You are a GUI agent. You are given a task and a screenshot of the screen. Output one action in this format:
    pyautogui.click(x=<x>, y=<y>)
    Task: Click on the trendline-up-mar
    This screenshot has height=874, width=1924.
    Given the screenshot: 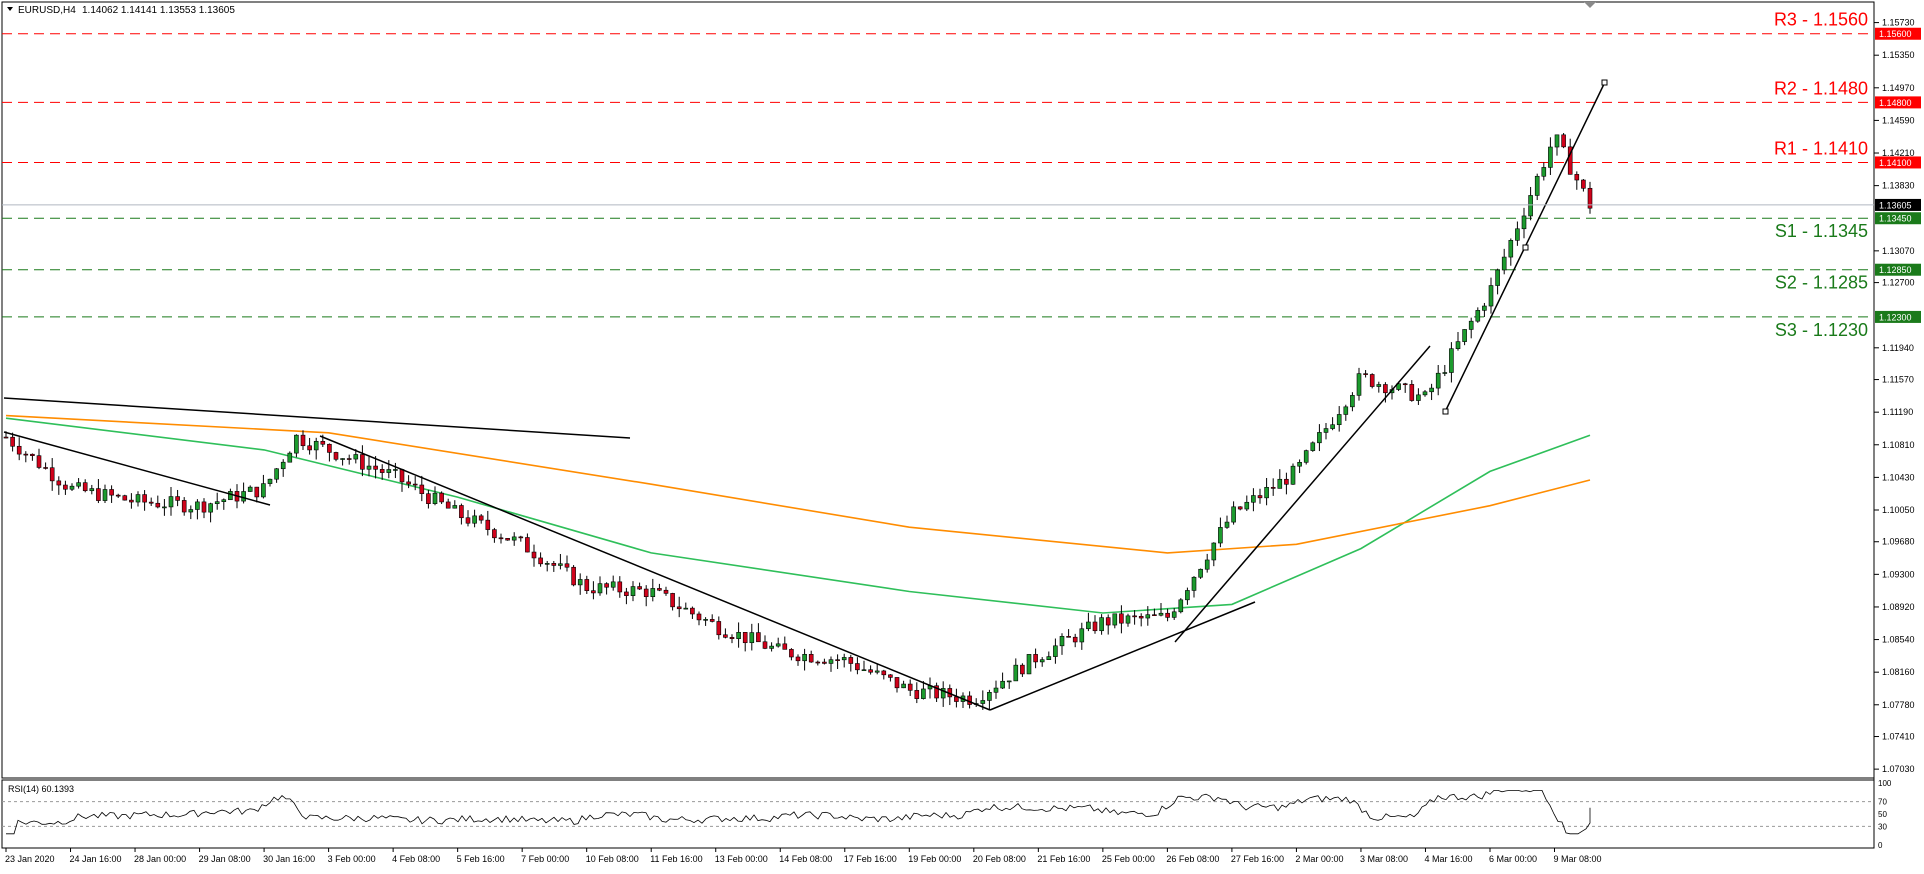 What is the action you would take?
    pyautogui.click(x=1302, y=494)
    